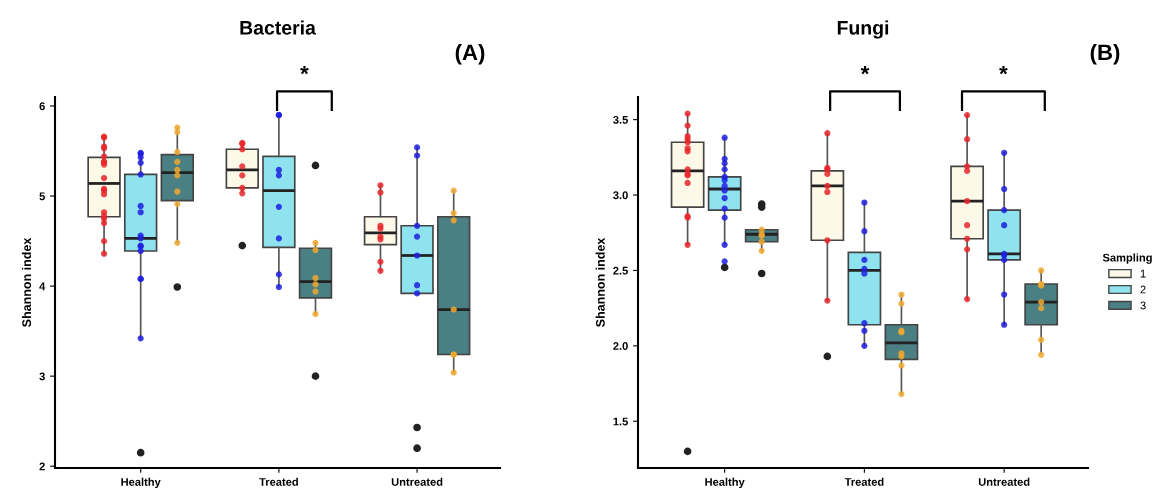  Describe the element at coordinates (1143, 273) in the screenshot. I see `legend-label: 1` at that location.